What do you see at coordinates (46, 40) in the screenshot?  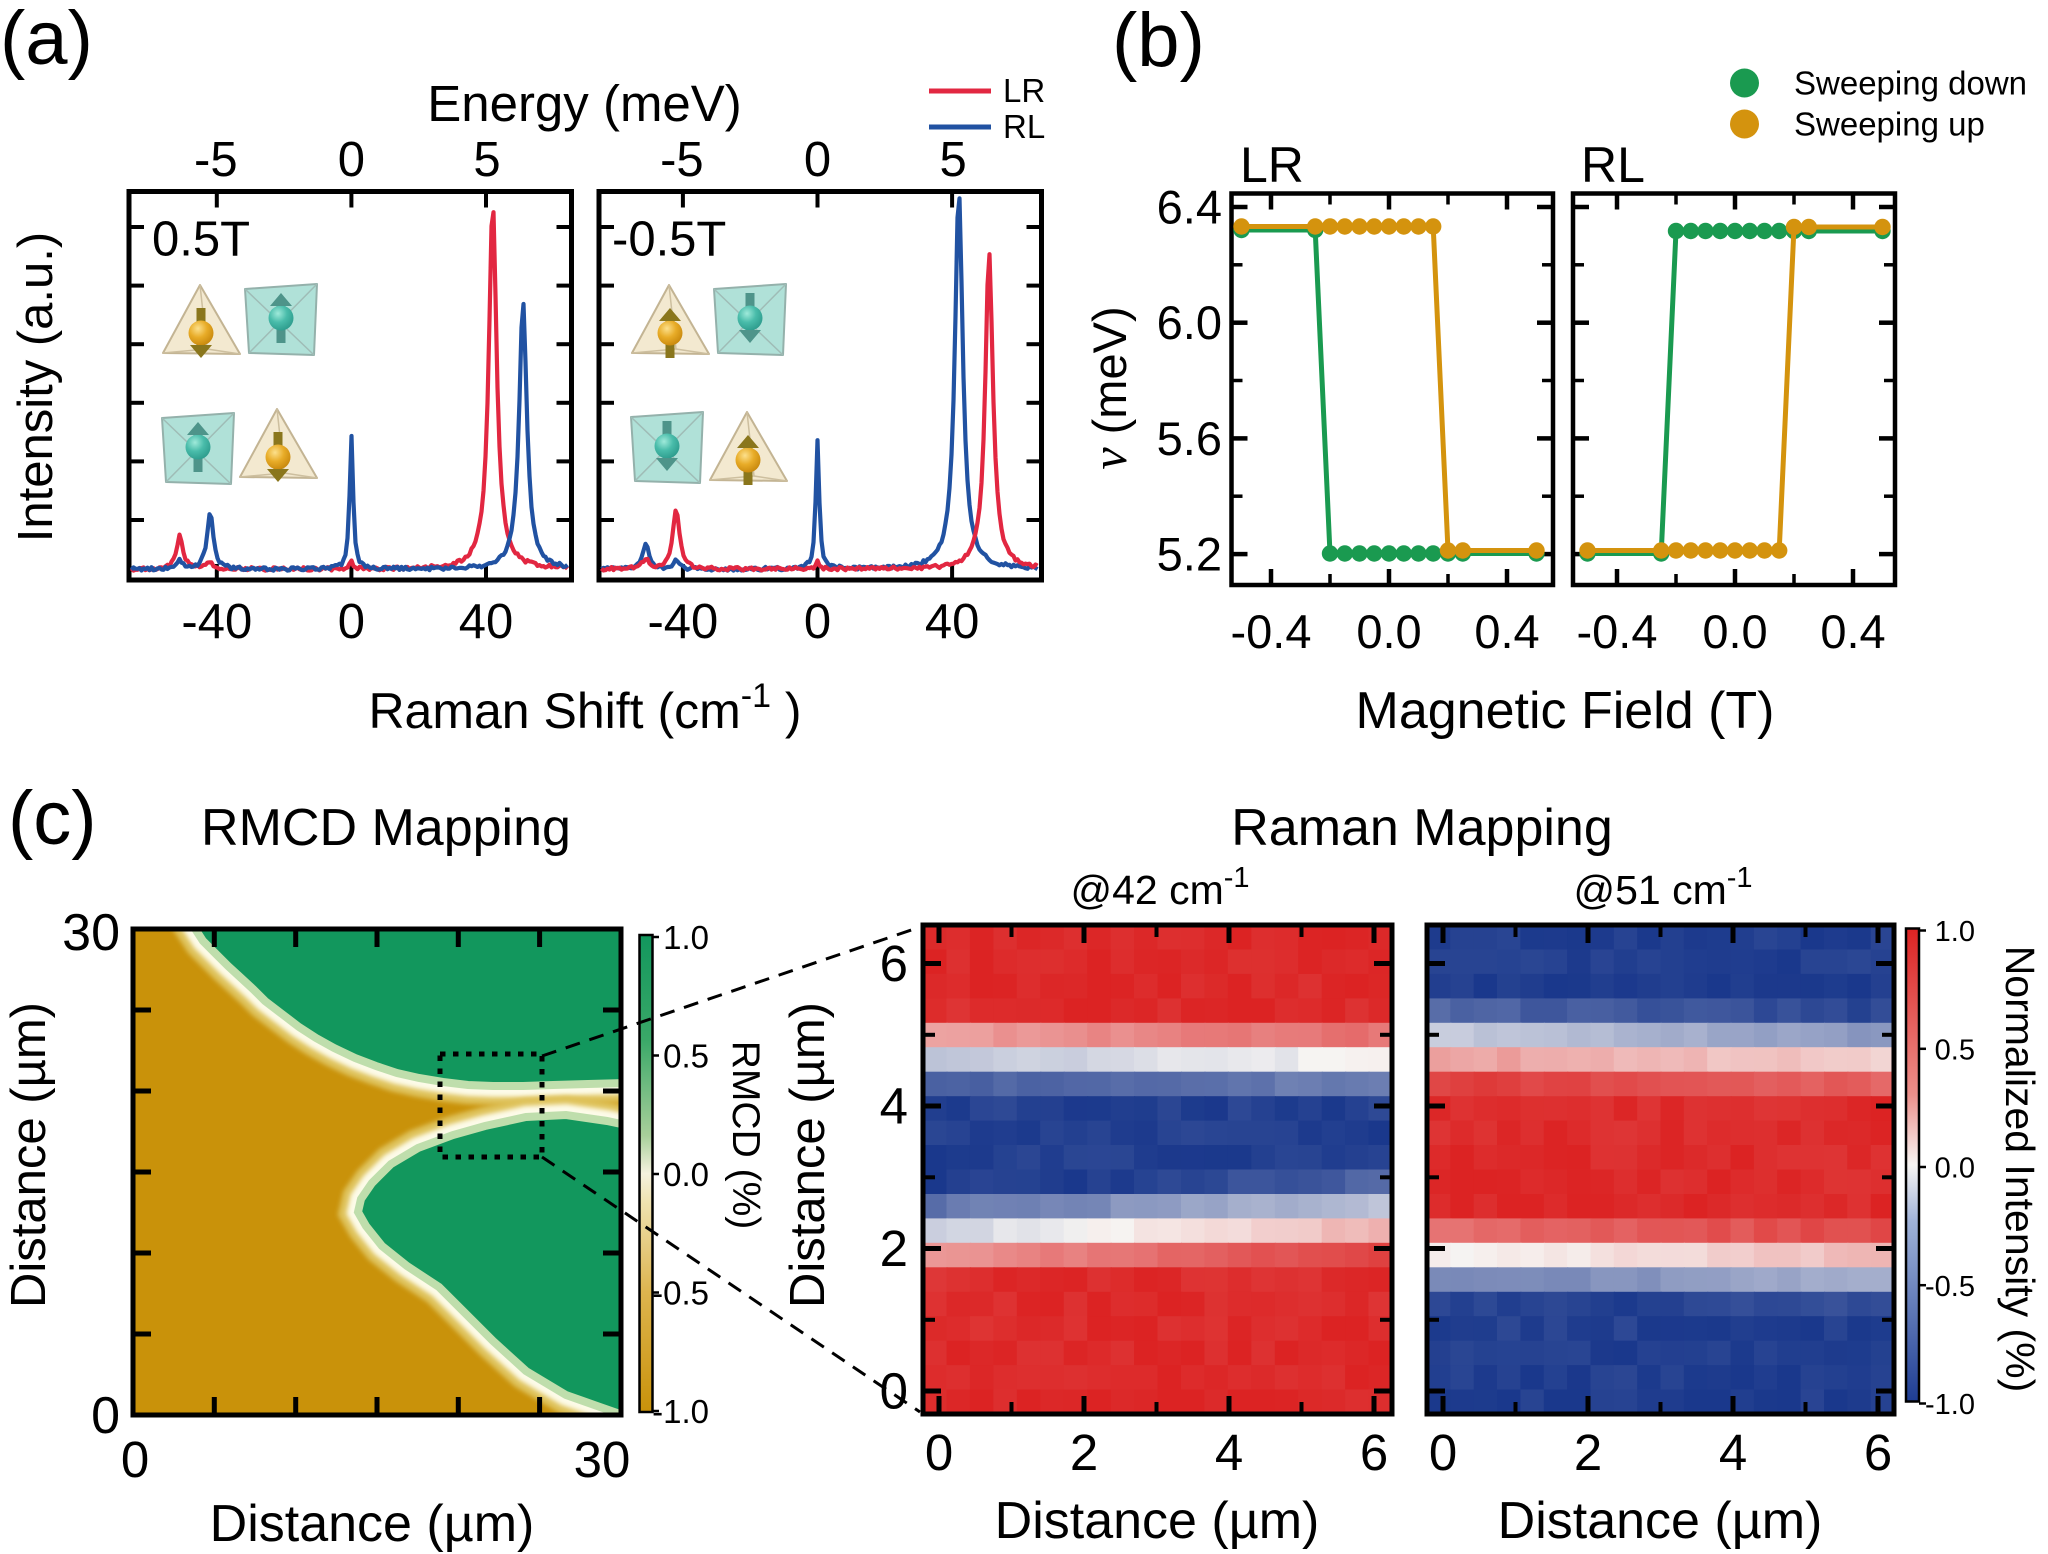 I see `svg-text: (a)` at bounding box center [46, 40].